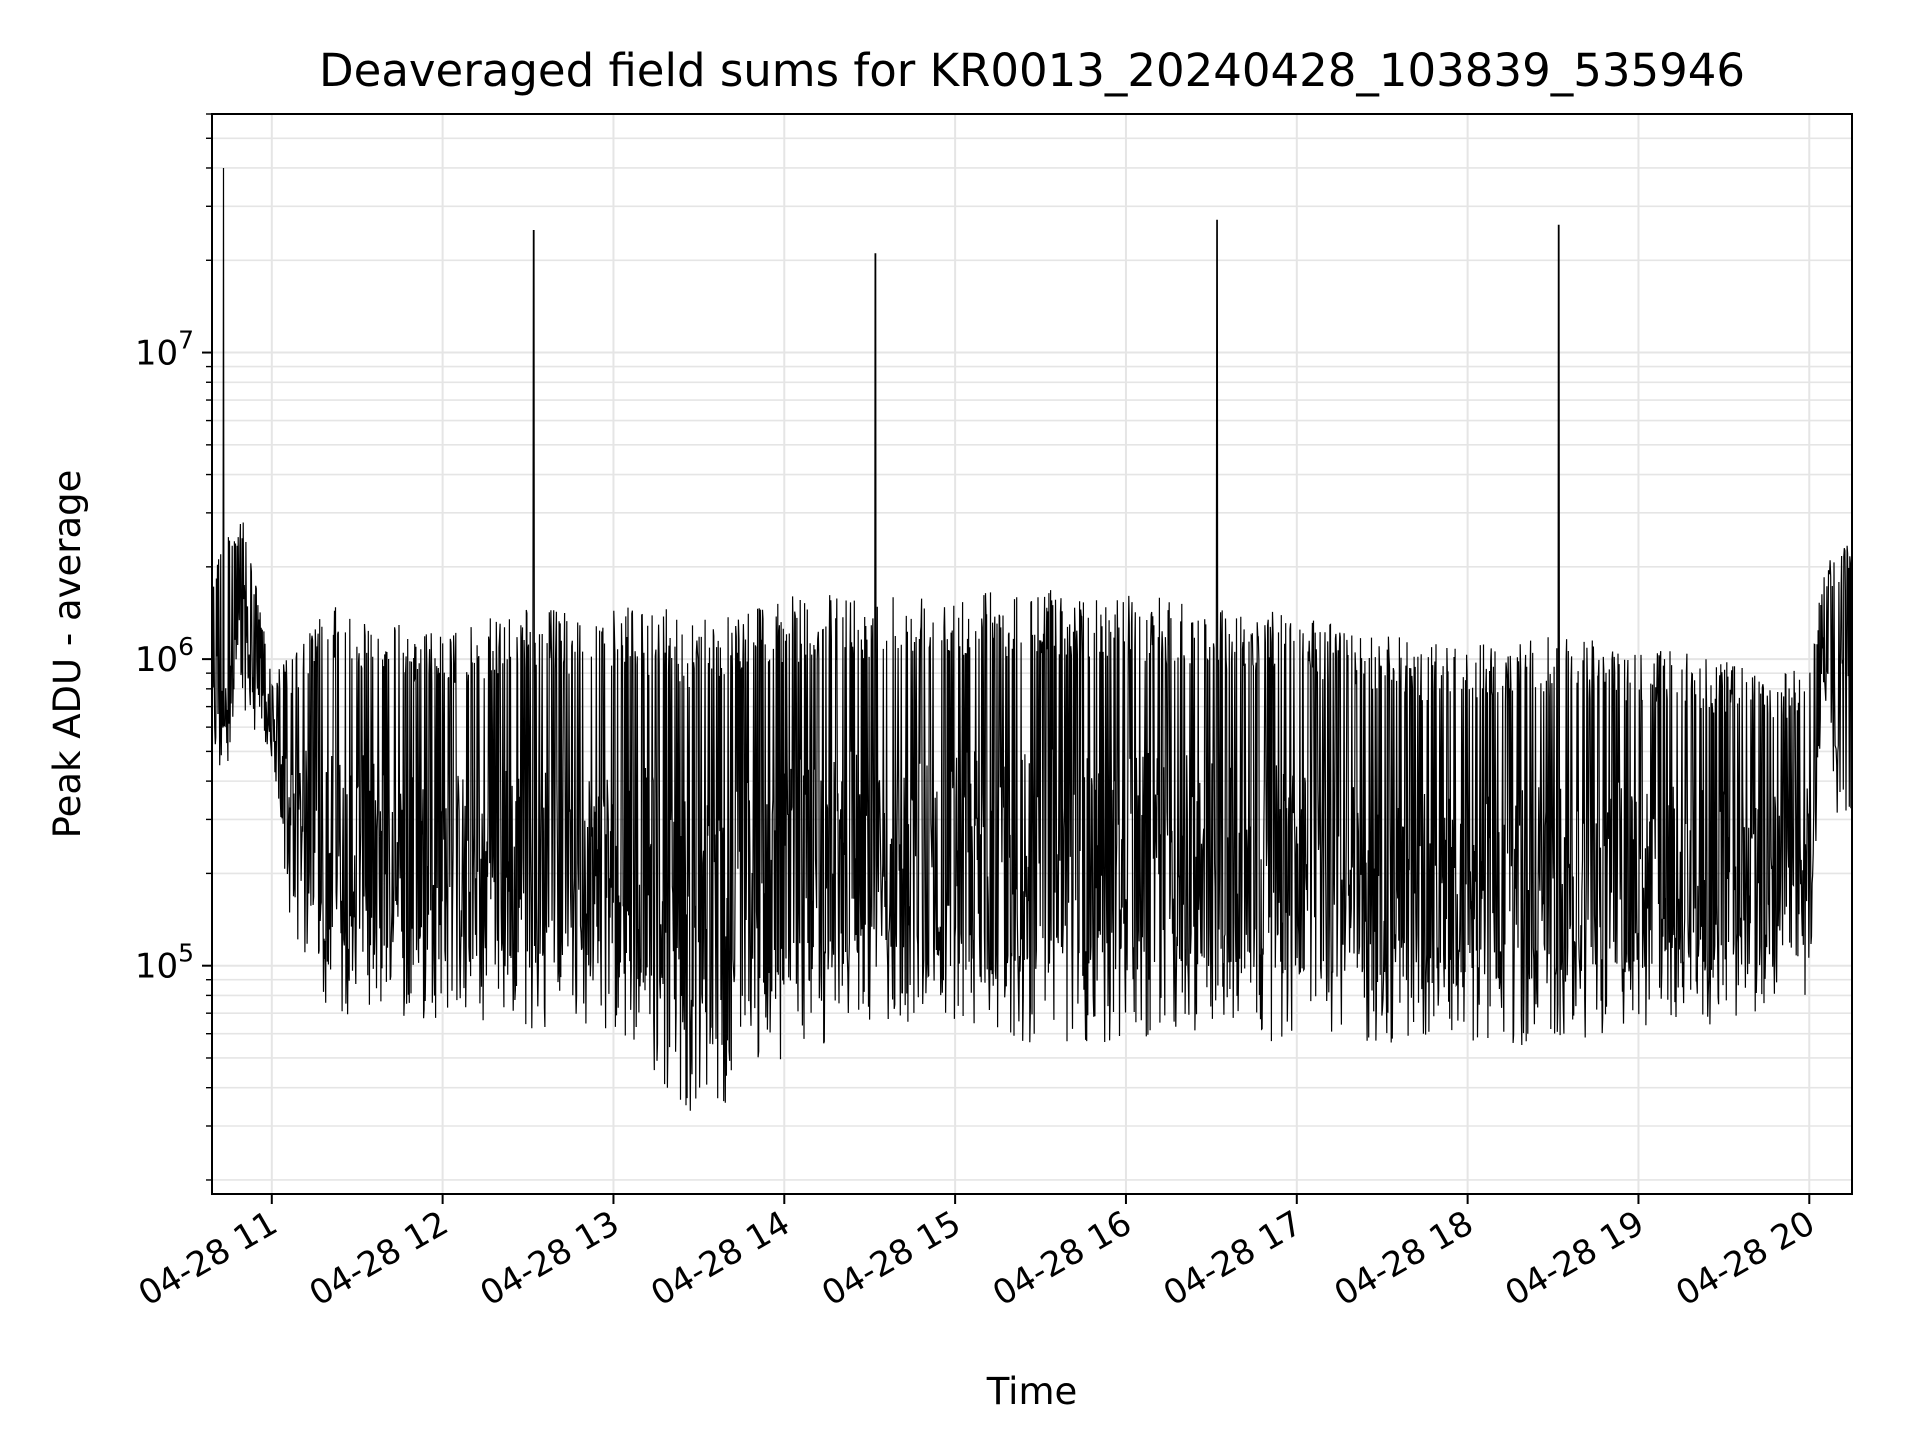 This screenshot has width=1920, height=1440. Describe the element at coordinates (1575, 1258) in the screenshot. I see `x-tick-label: 04-28 19` at that location.